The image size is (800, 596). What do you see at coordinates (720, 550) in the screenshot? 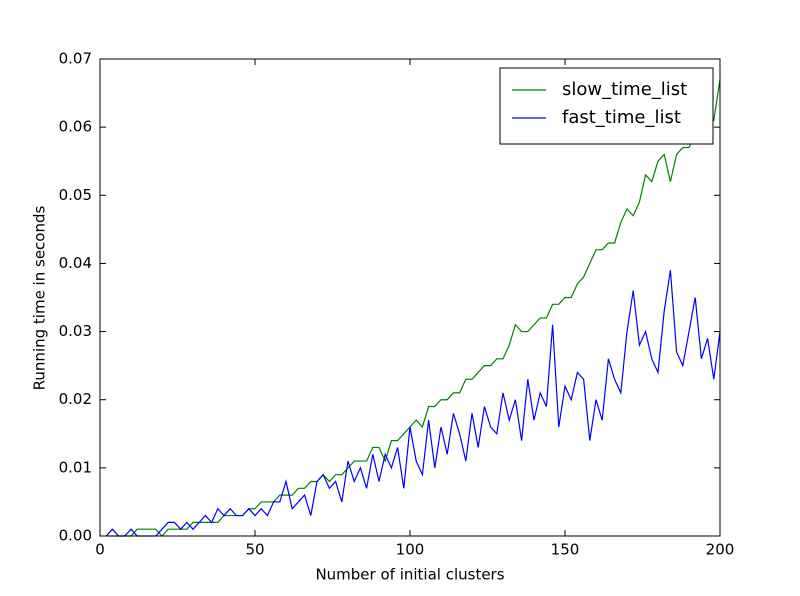
I see `x-tick-label: 200` at bounding box center [720, 550].